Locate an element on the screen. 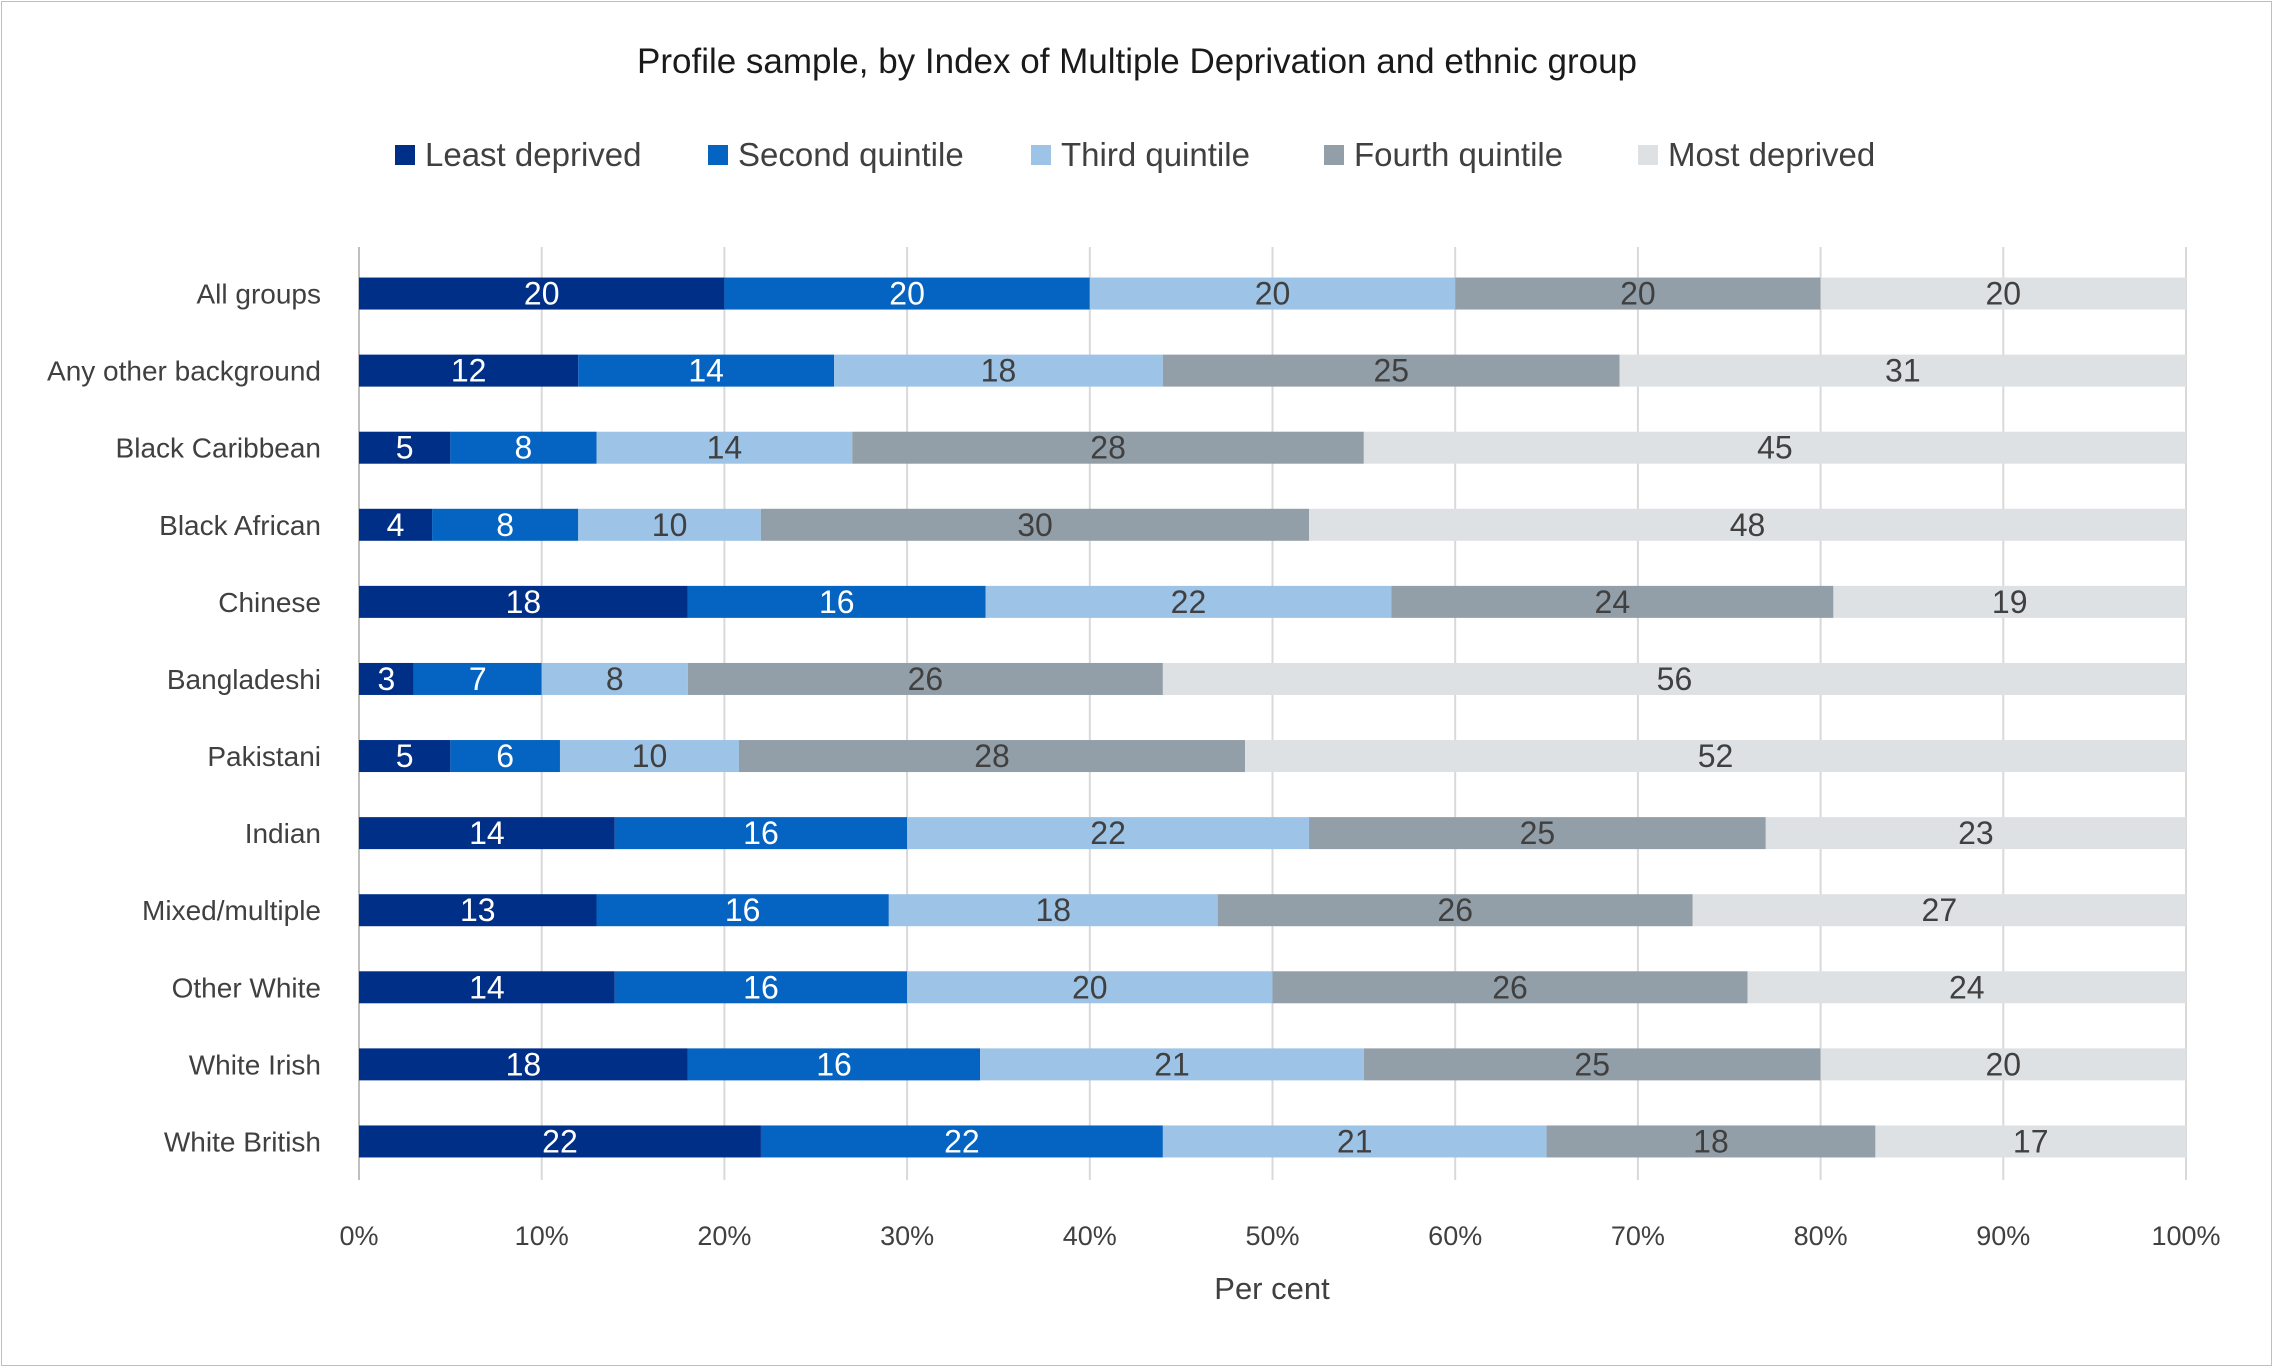 The height and width of the screenshot is (1369, 2275). x-tick-label: 100% is located at coordinates (2185, 1236).